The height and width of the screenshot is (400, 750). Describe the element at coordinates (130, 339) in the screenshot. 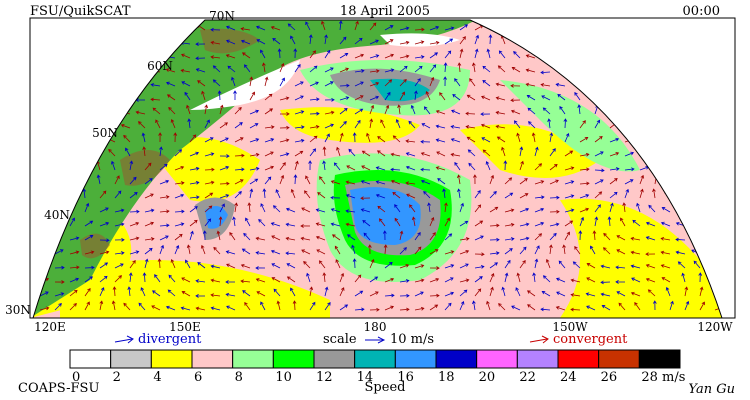

I see `legend-arrow-head` at that location.